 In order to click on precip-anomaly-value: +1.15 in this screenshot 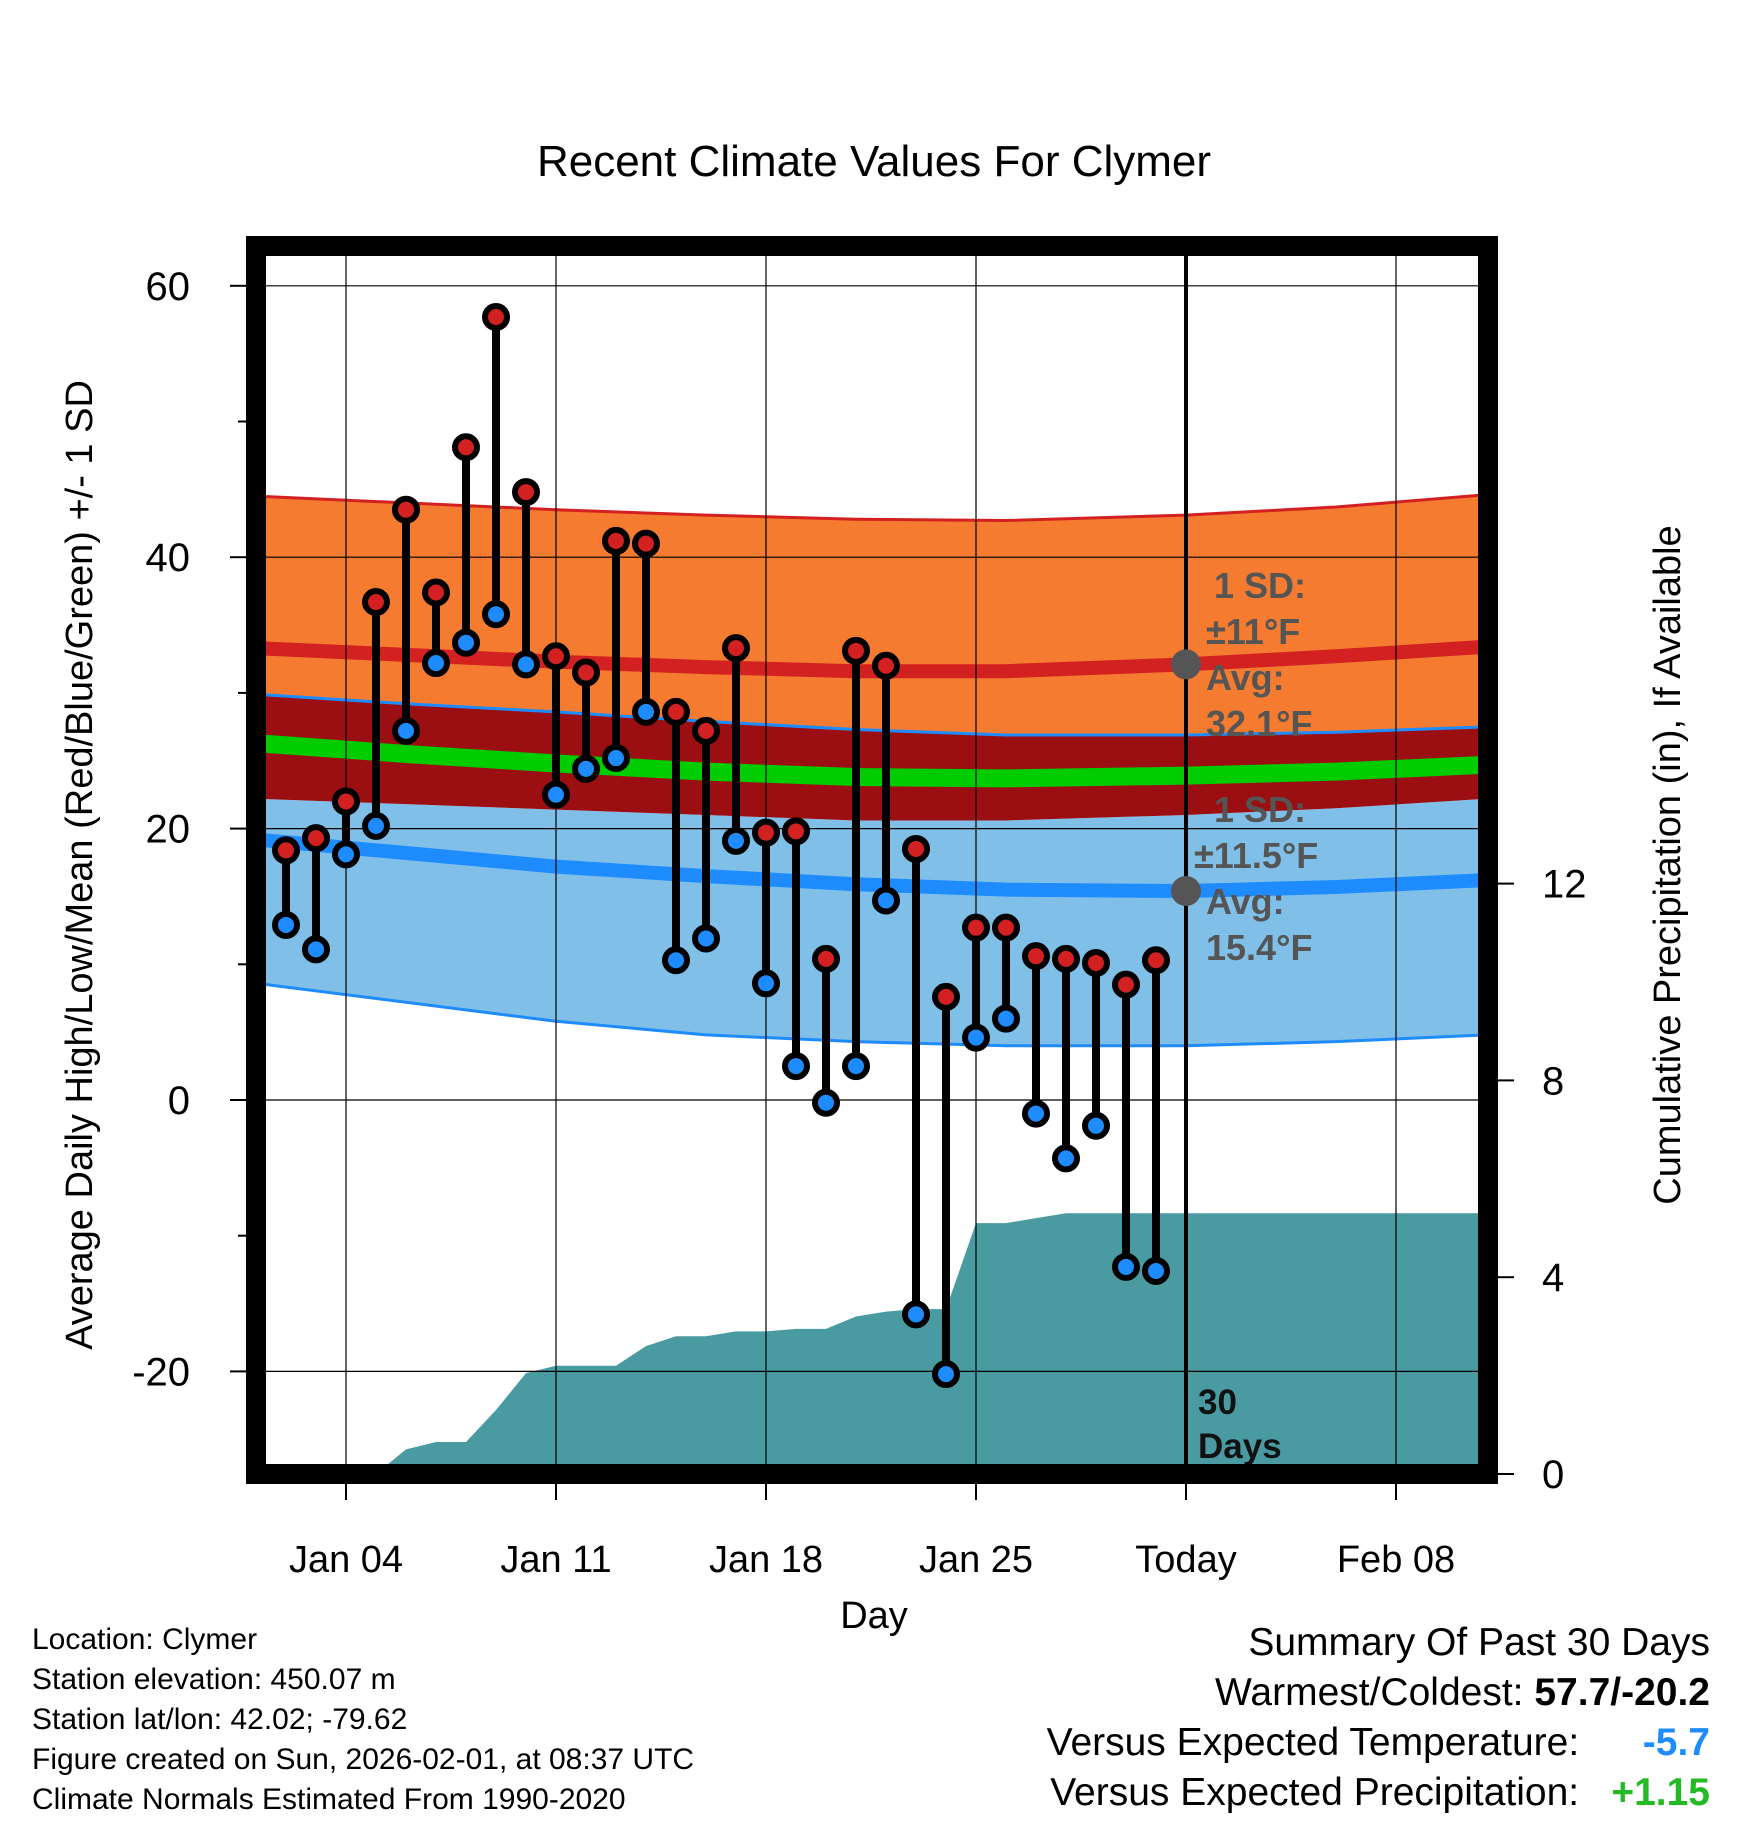, I will do `click(1660, 1792)`.